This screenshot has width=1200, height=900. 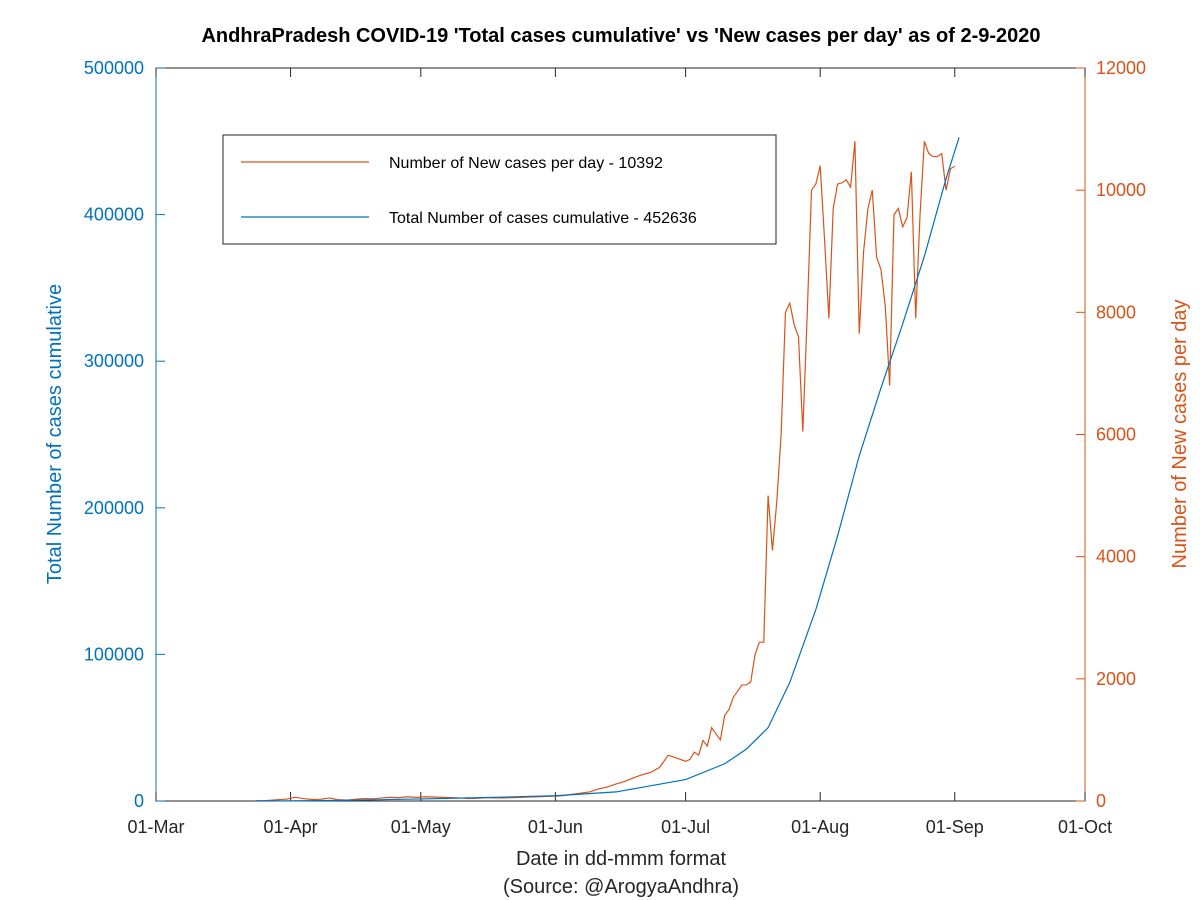 I want to click on y-left-tick-label: 0, so click(x=139, y=801).